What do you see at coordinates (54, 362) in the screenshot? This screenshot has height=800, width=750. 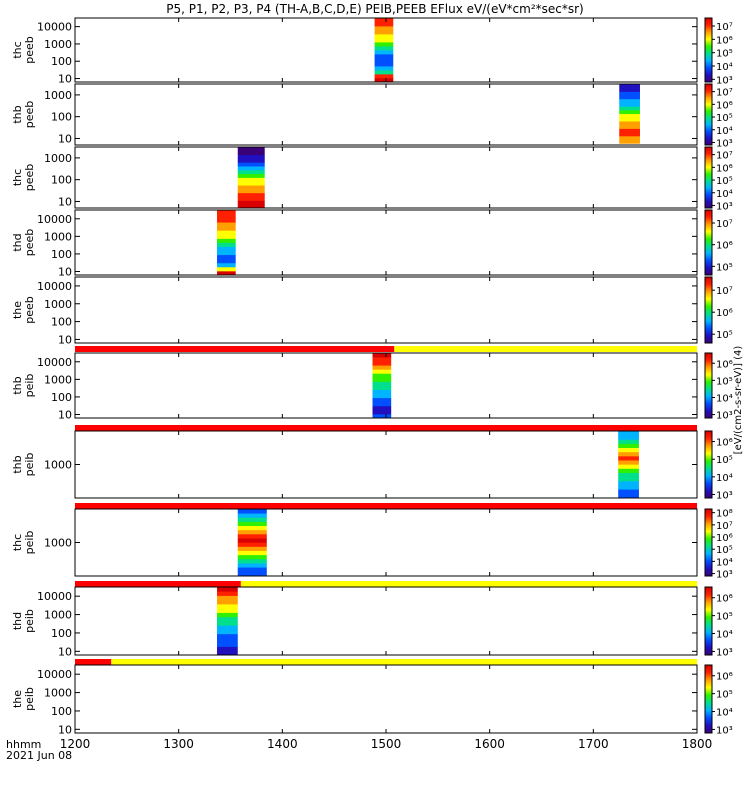 I see `y-tick-label: 10000` at bounding box center [54, 362].